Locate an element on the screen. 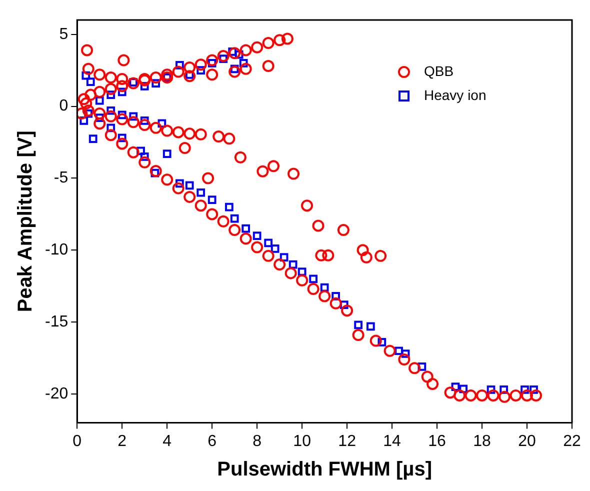 Image resolution: width=590 pixels, height=491 pixels. y-axis-title: Peak Amplitude [V] is located at coordinates (25, 221).